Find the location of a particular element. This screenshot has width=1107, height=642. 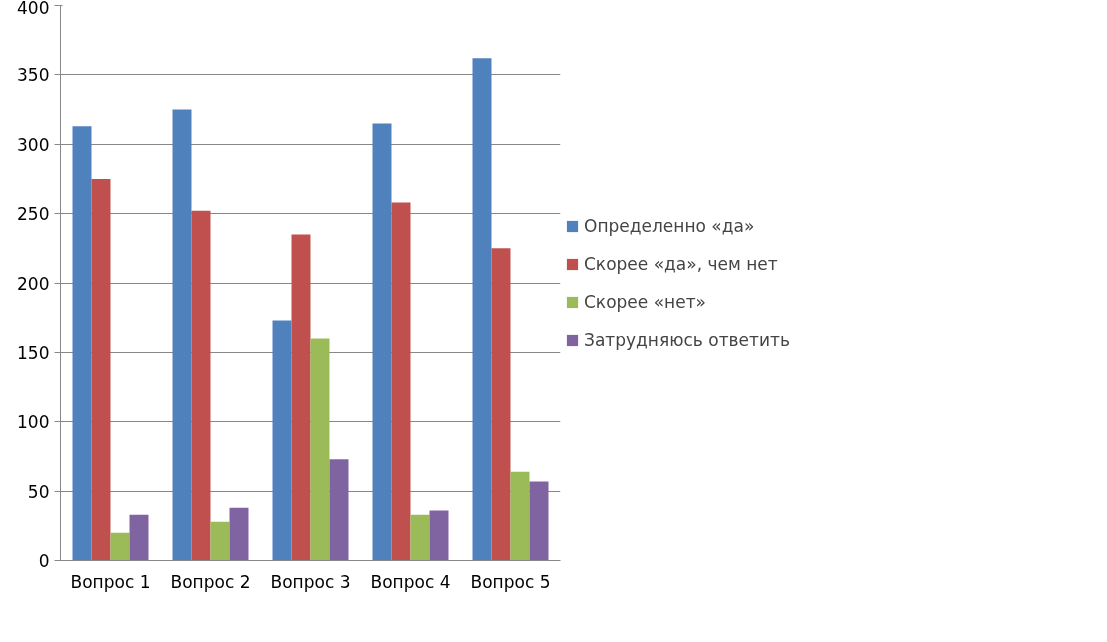

y-tick-label: 200 is located at coordinates (33, 283).